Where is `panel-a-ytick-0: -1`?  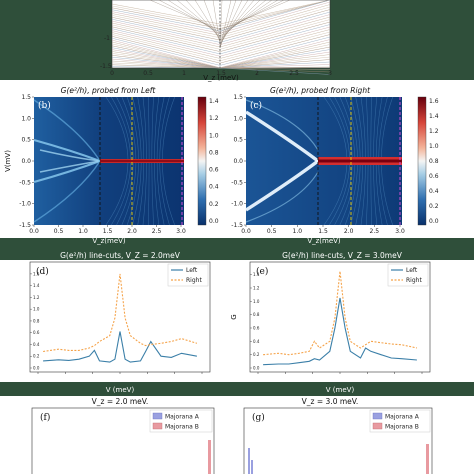
panel-a-ytick-0: -1 is located at coordinates (107, 38).